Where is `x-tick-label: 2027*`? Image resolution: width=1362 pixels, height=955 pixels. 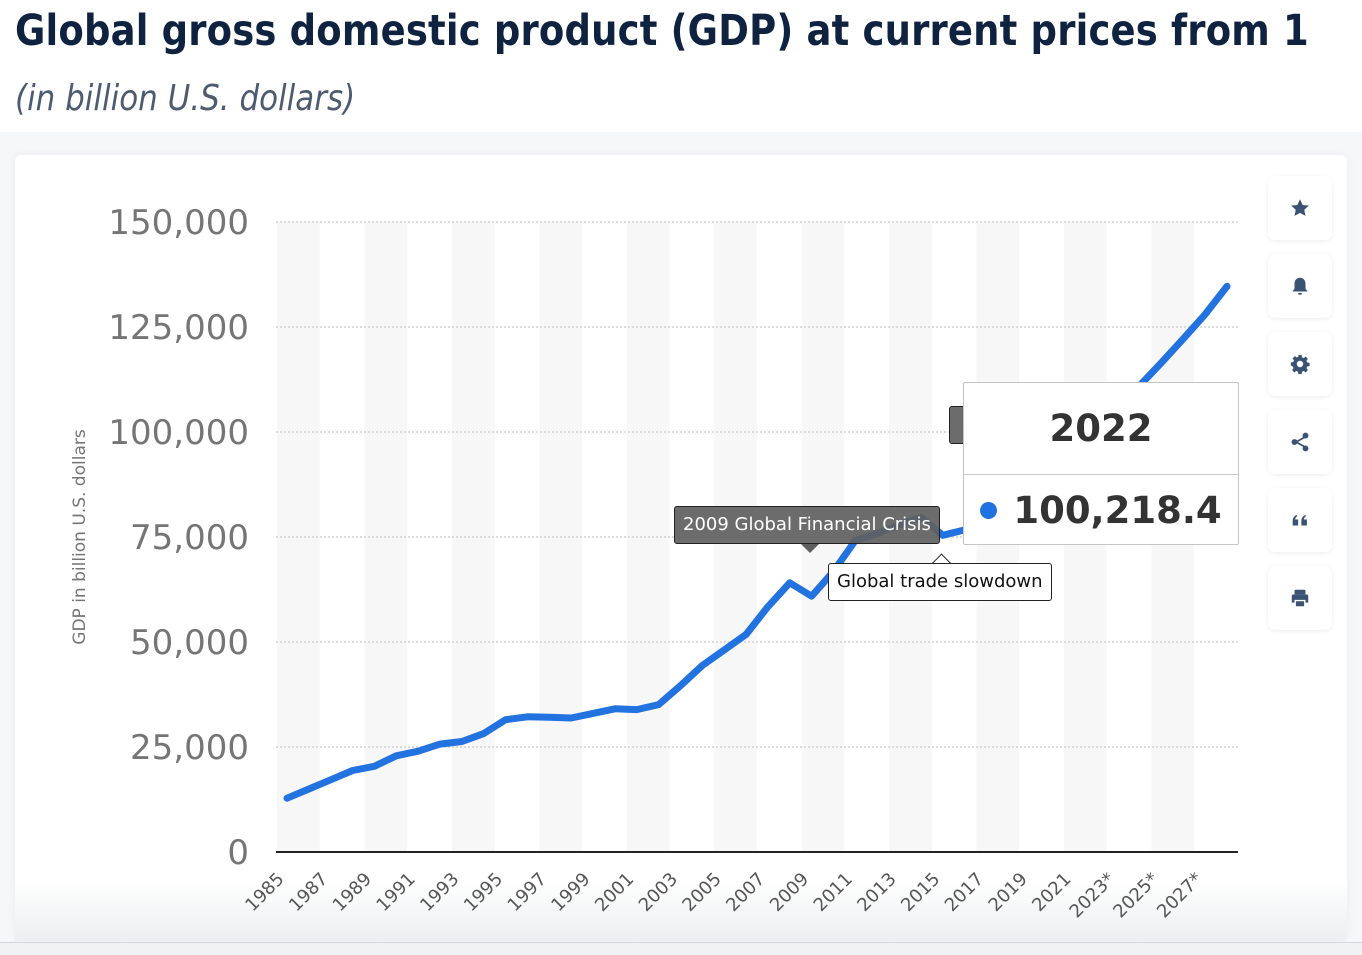
x-tick-label: 2027* is located at coordinates (1180, 896).